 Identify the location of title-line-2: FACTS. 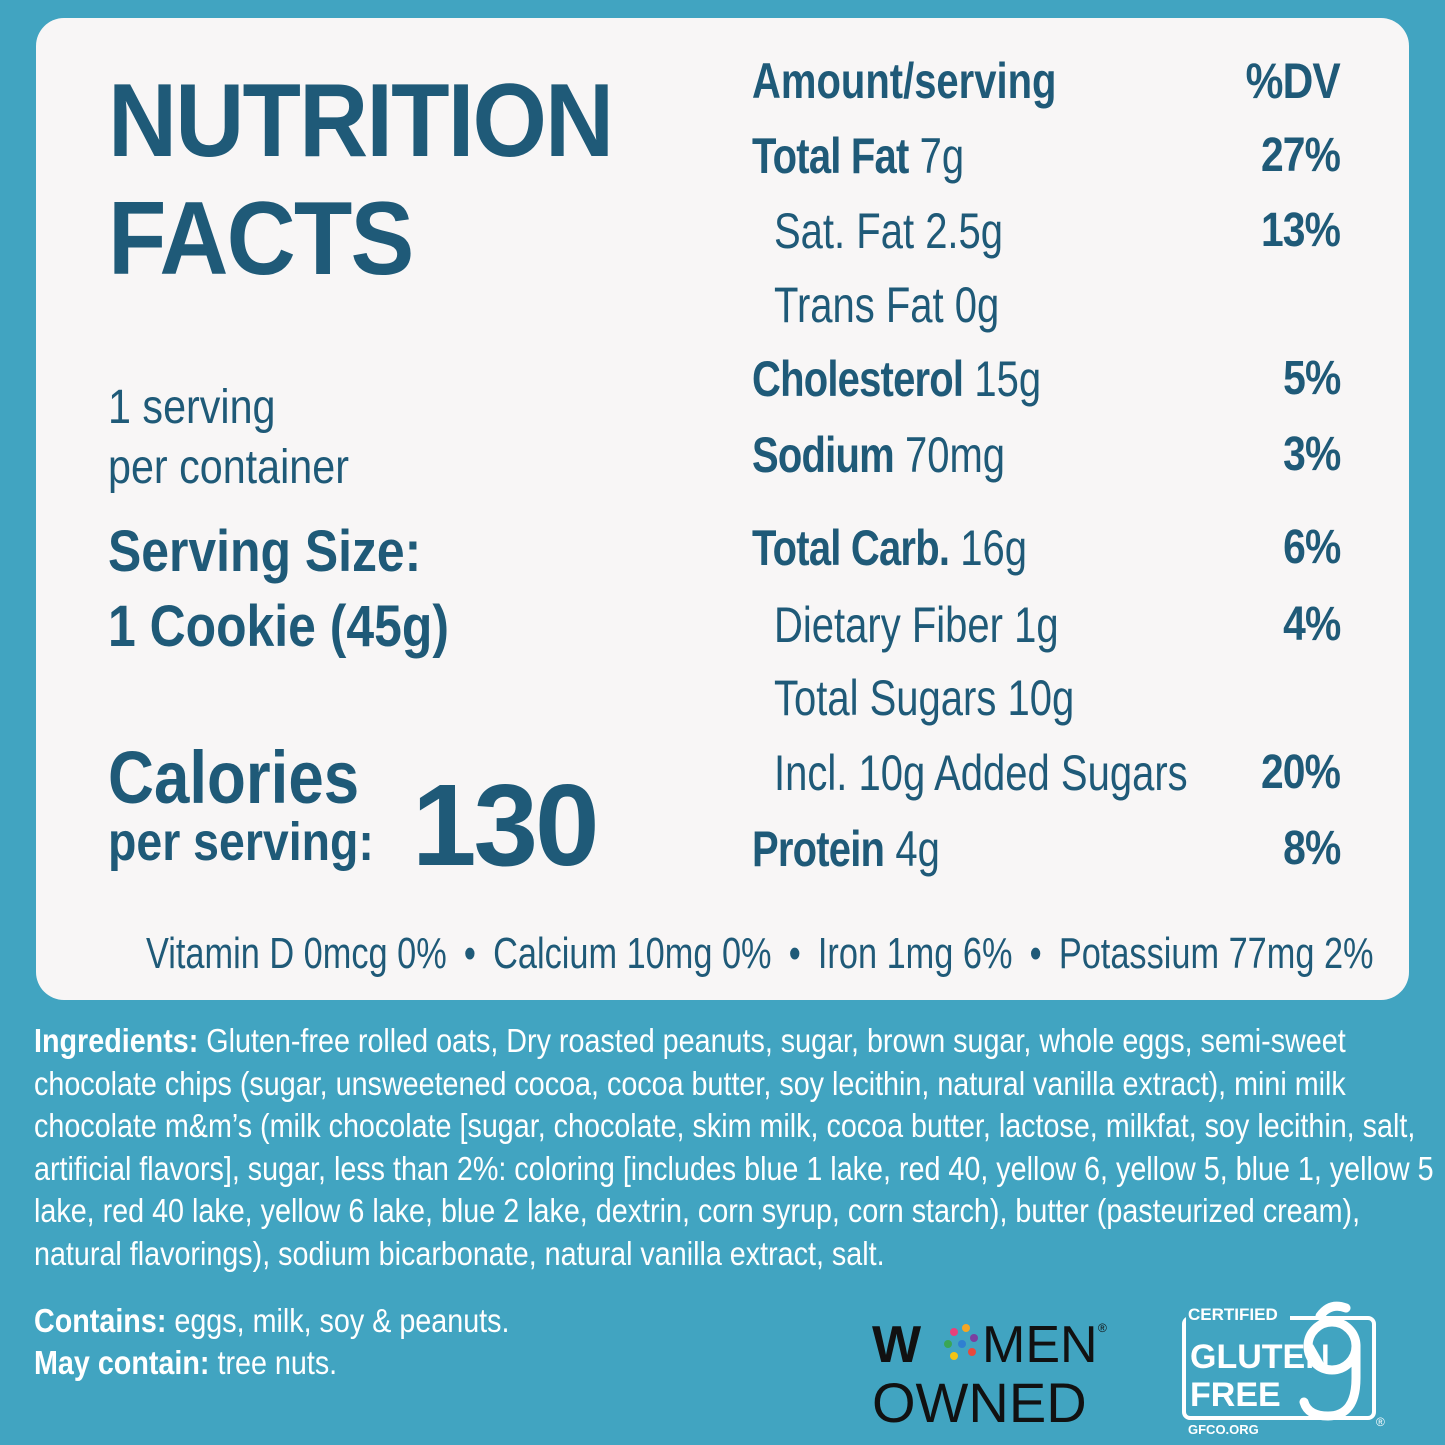
(261, 239).